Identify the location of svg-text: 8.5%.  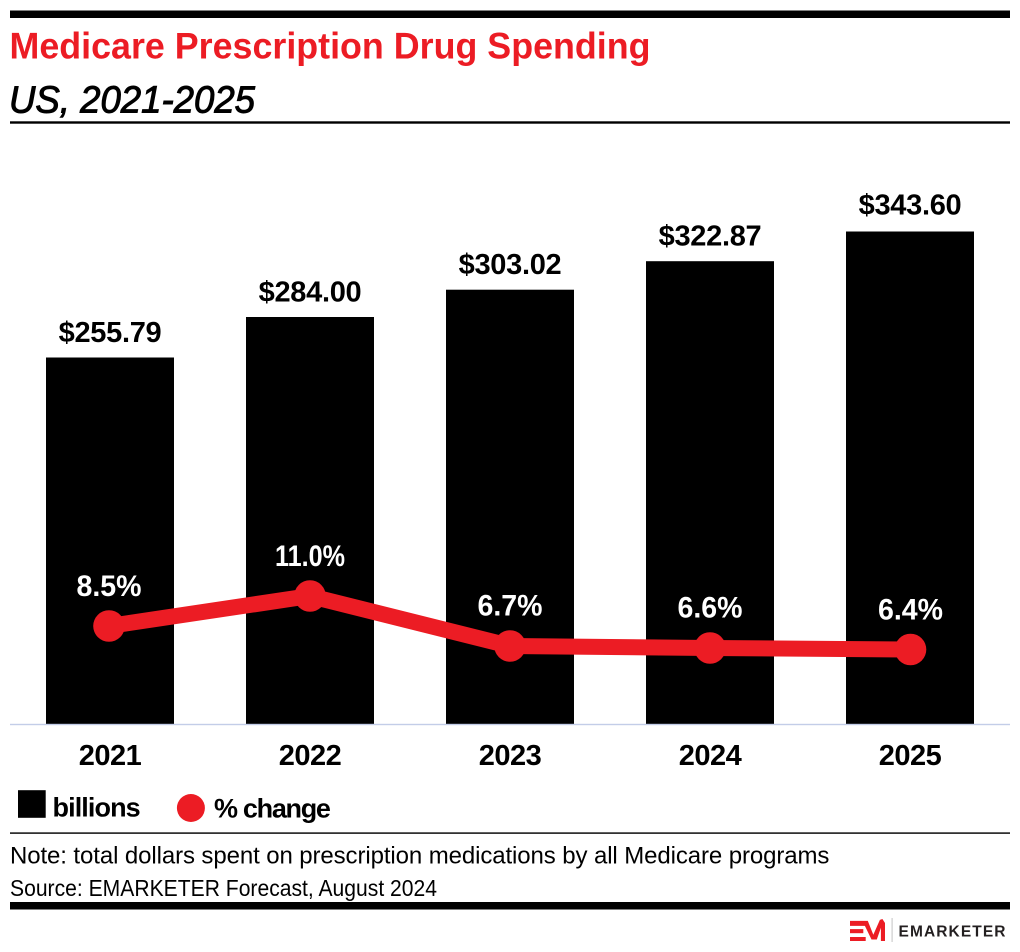
(109, 586).